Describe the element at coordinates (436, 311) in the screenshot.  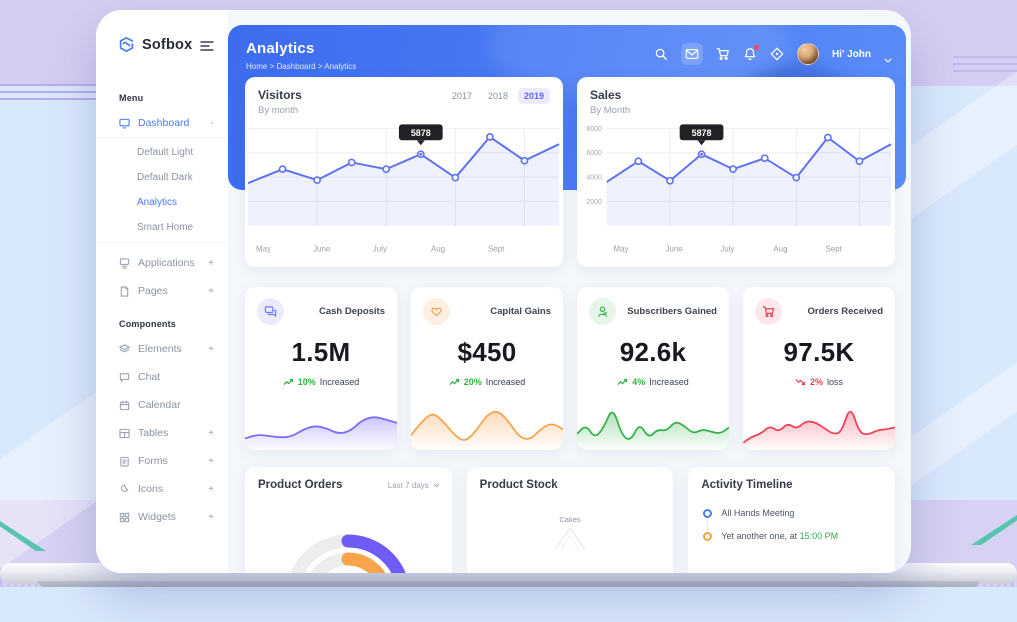
I see `heart-icon` at that location.